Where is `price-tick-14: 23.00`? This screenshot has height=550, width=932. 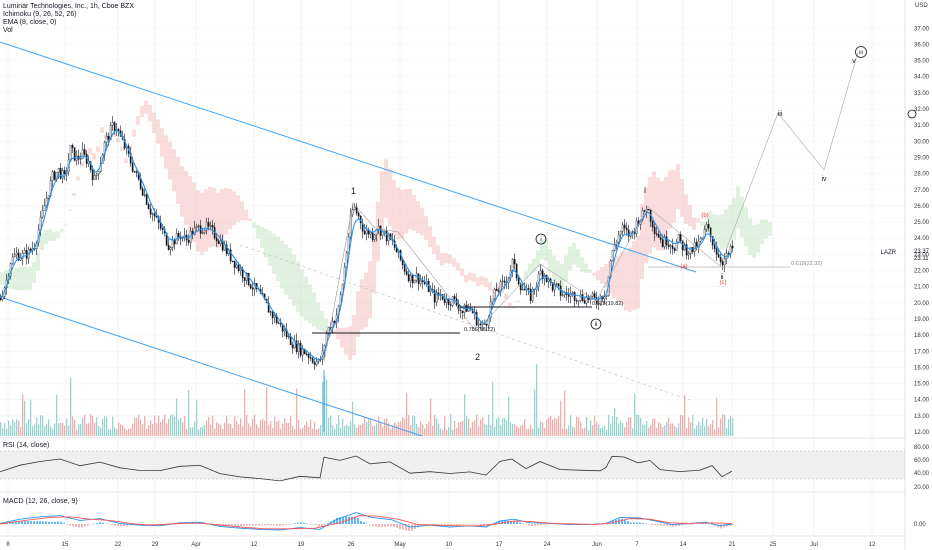 price-tick-14: 23.00 is located at coordinates (922, 255).